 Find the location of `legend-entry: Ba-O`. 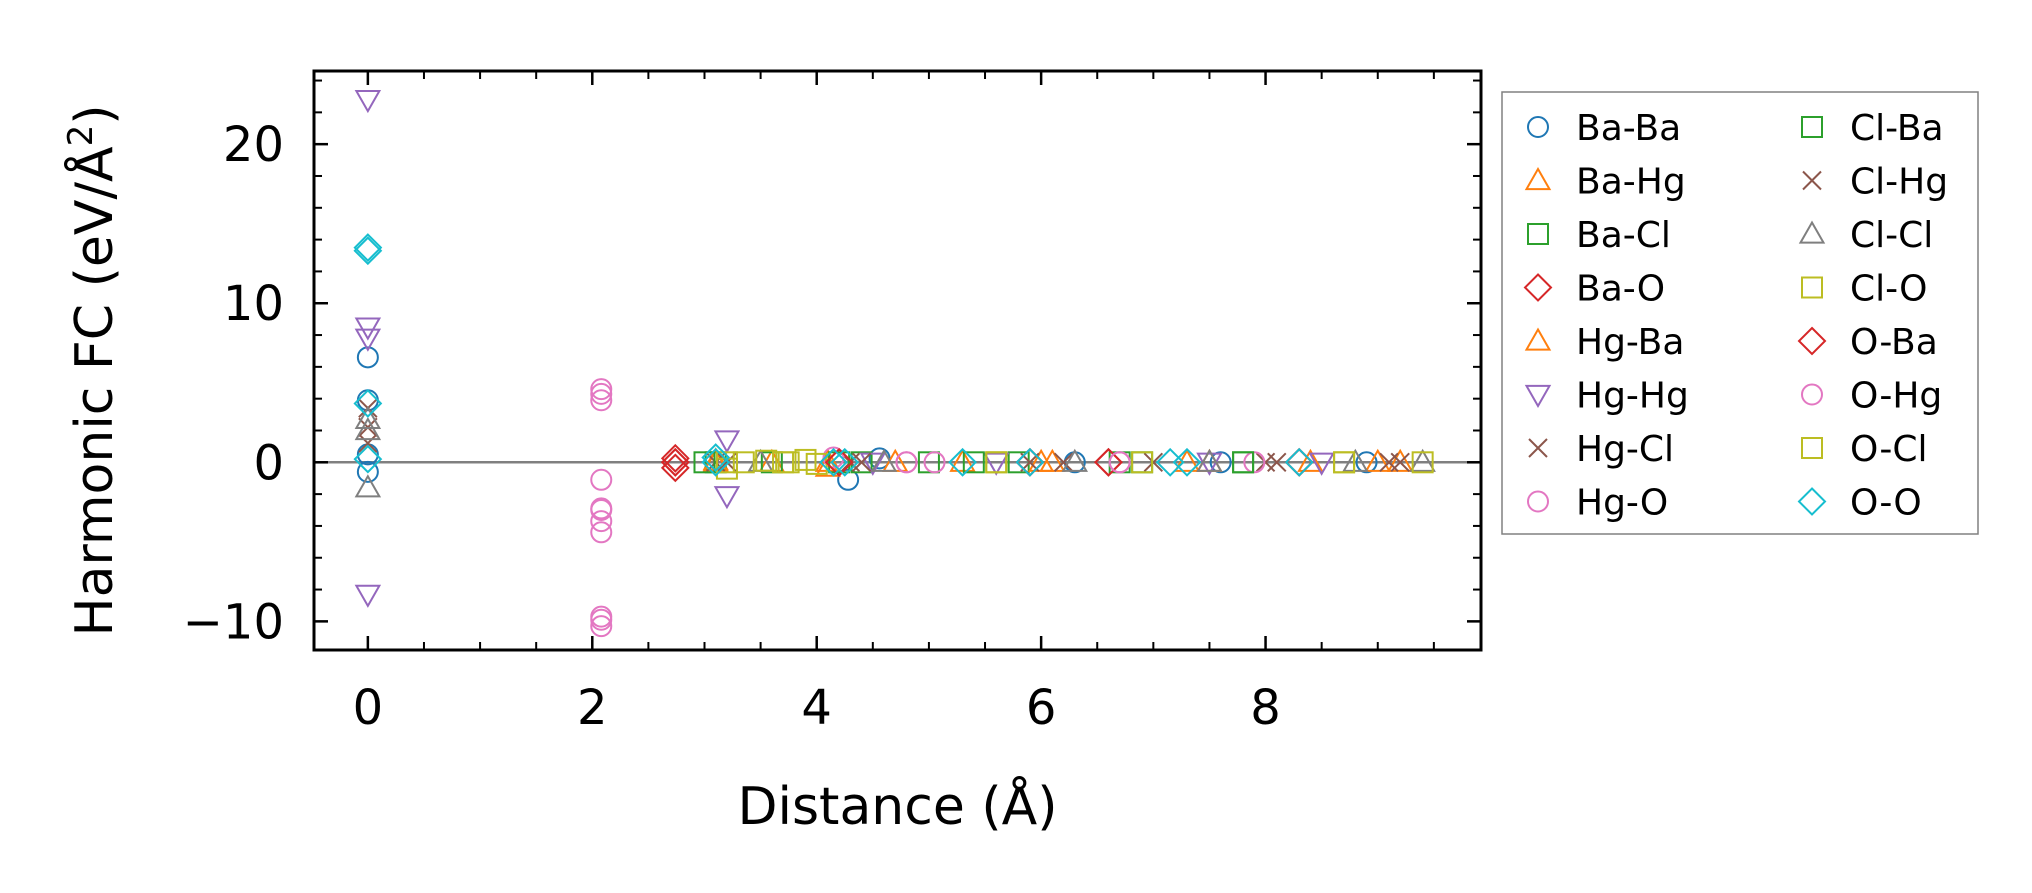

legend-entry: Ba-O is located at coordinates (1594, 289).